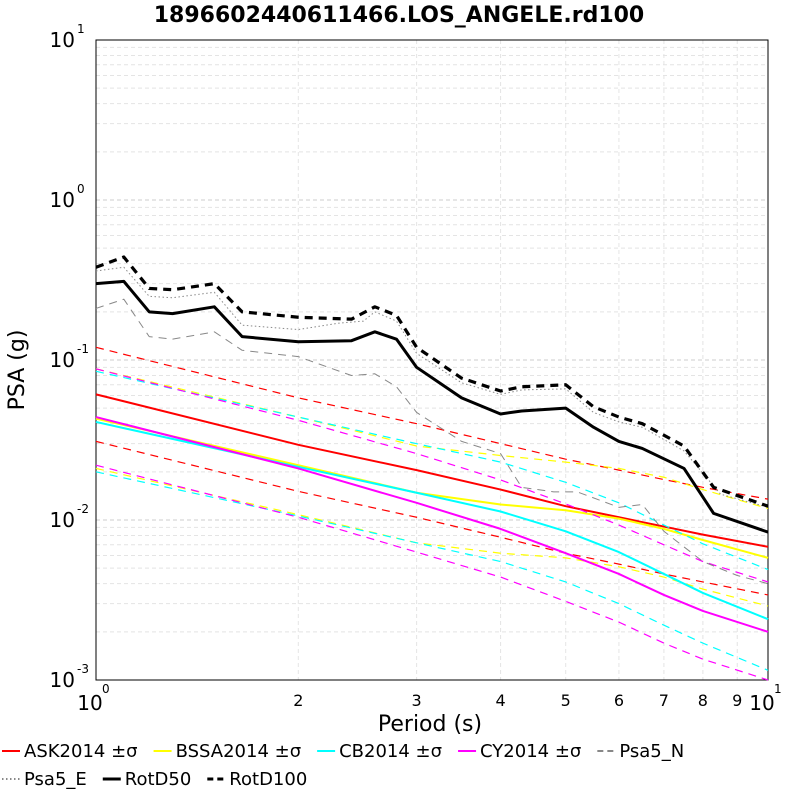  I want to click on y-tick-exponent: 1, so click(81, 29).